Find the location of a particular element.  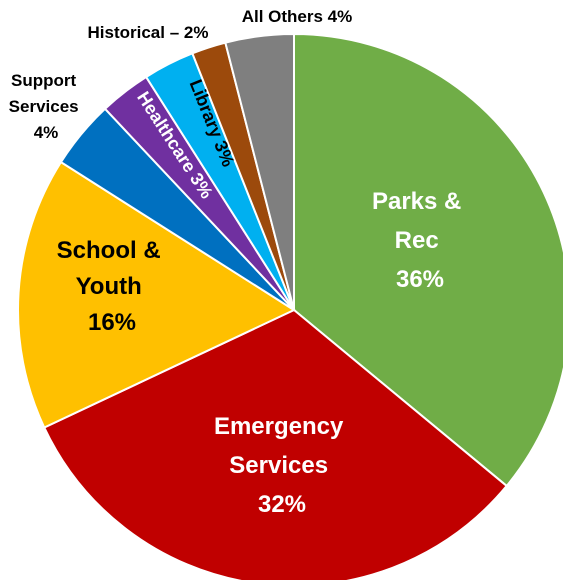

slice-label-school: School & Youth 16% is located at coordinates (112, 286).